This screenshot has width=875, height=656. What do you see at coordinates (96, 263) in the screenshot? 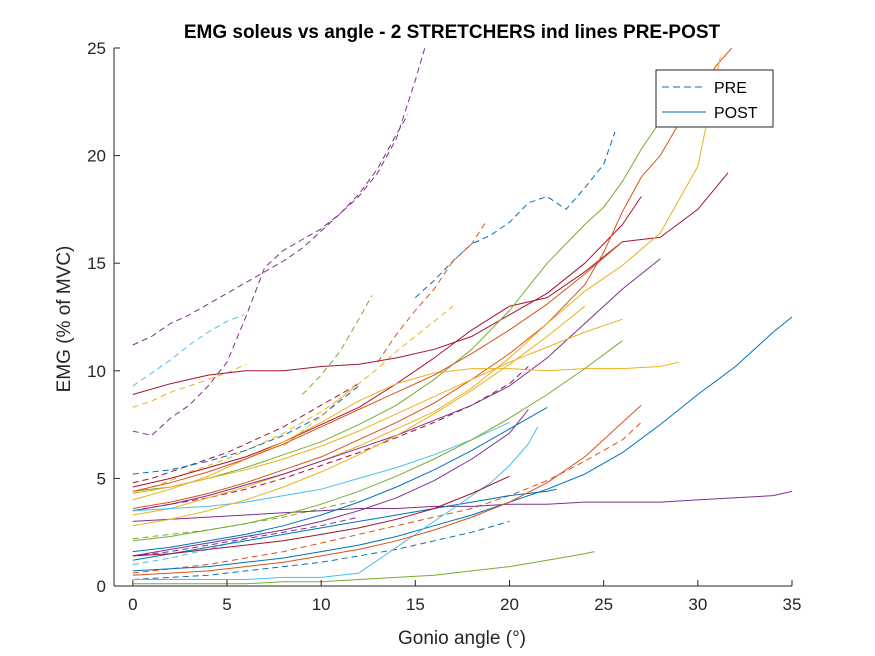
I see `y-tick-label: 15` at bounding box center [96, 263].